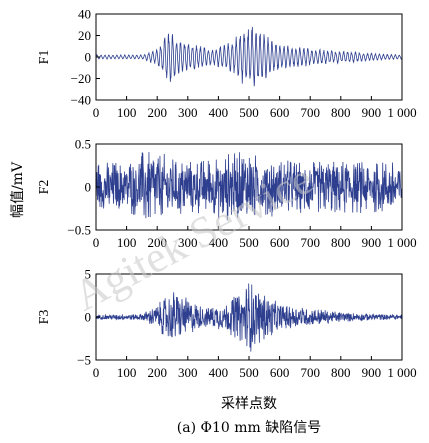 Image resolution: width=429 pixels, height=443 pixels. I want to click on signal-line-f2, so click(249, 186).